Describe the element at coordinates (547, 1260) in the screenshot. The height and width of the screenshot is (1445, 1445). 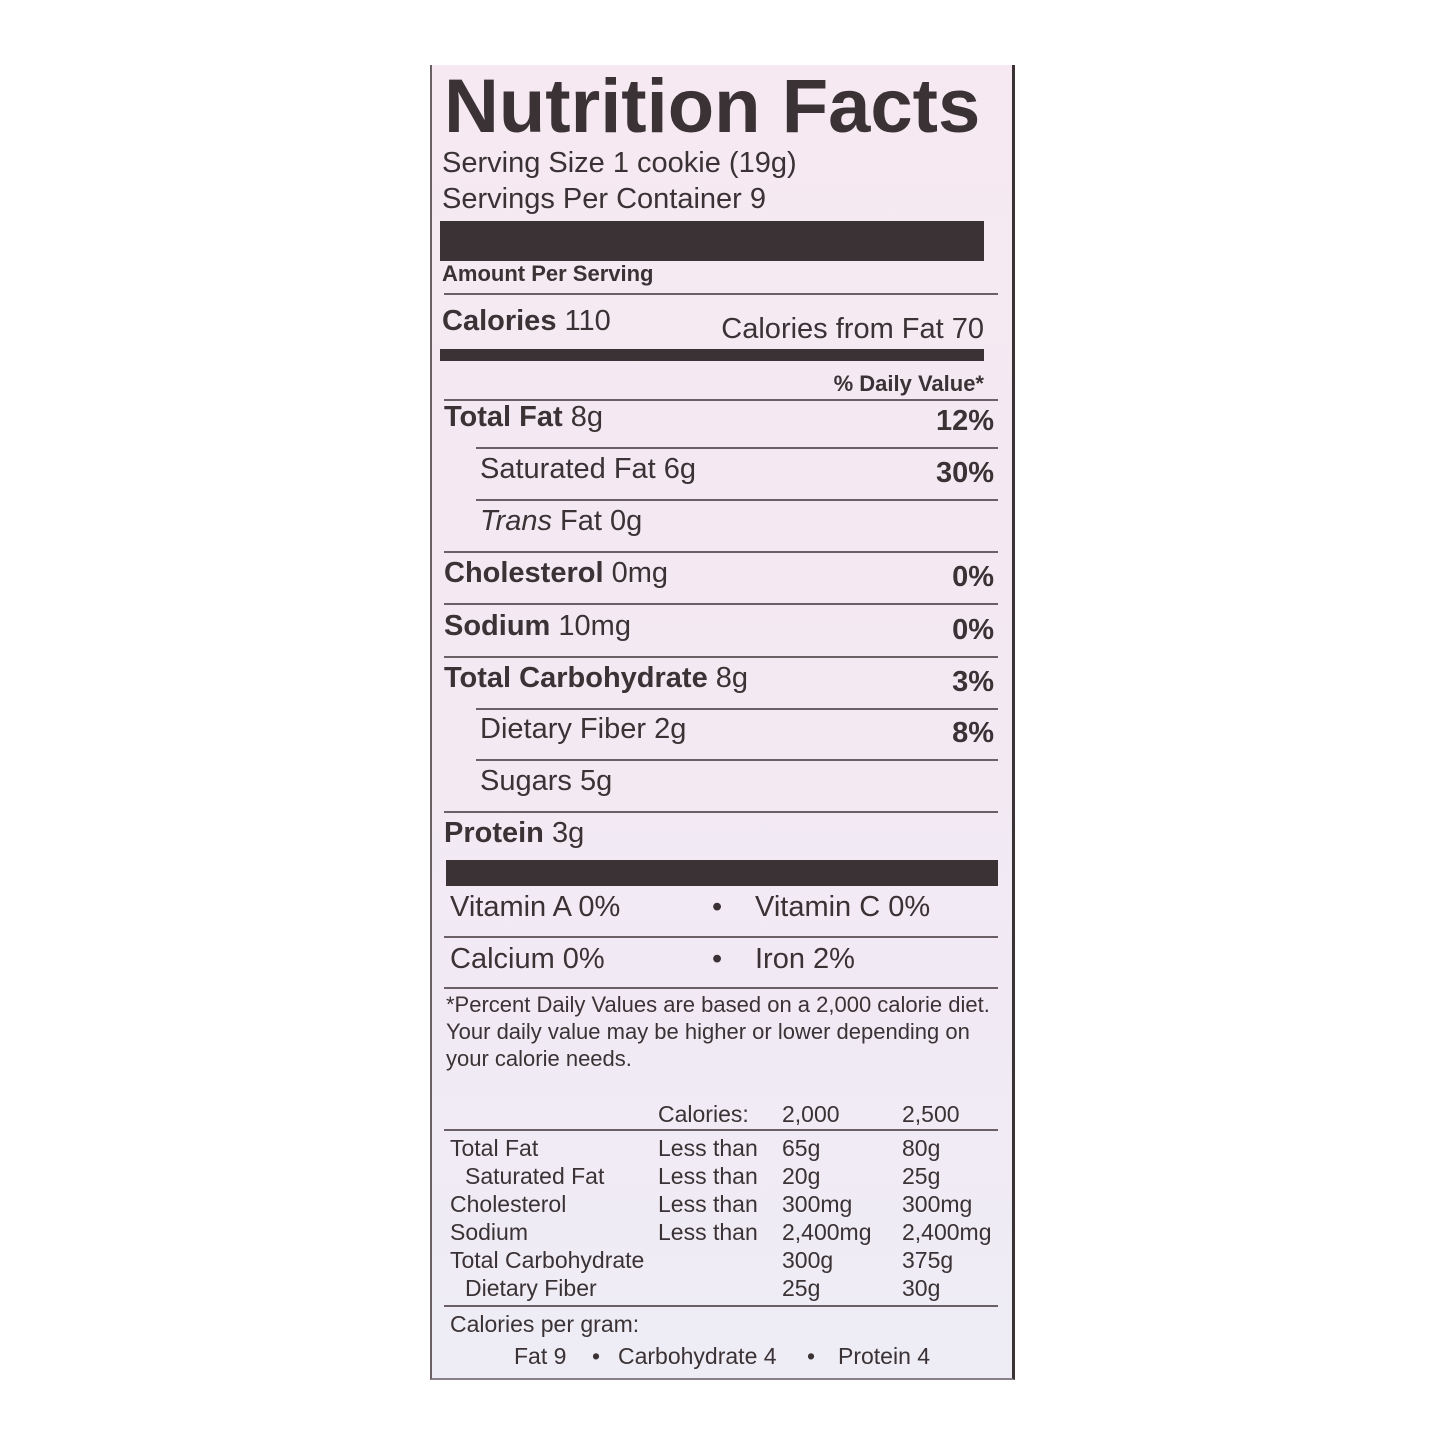
I see `dv-table-cell: Total Carbohydrate` at that location.